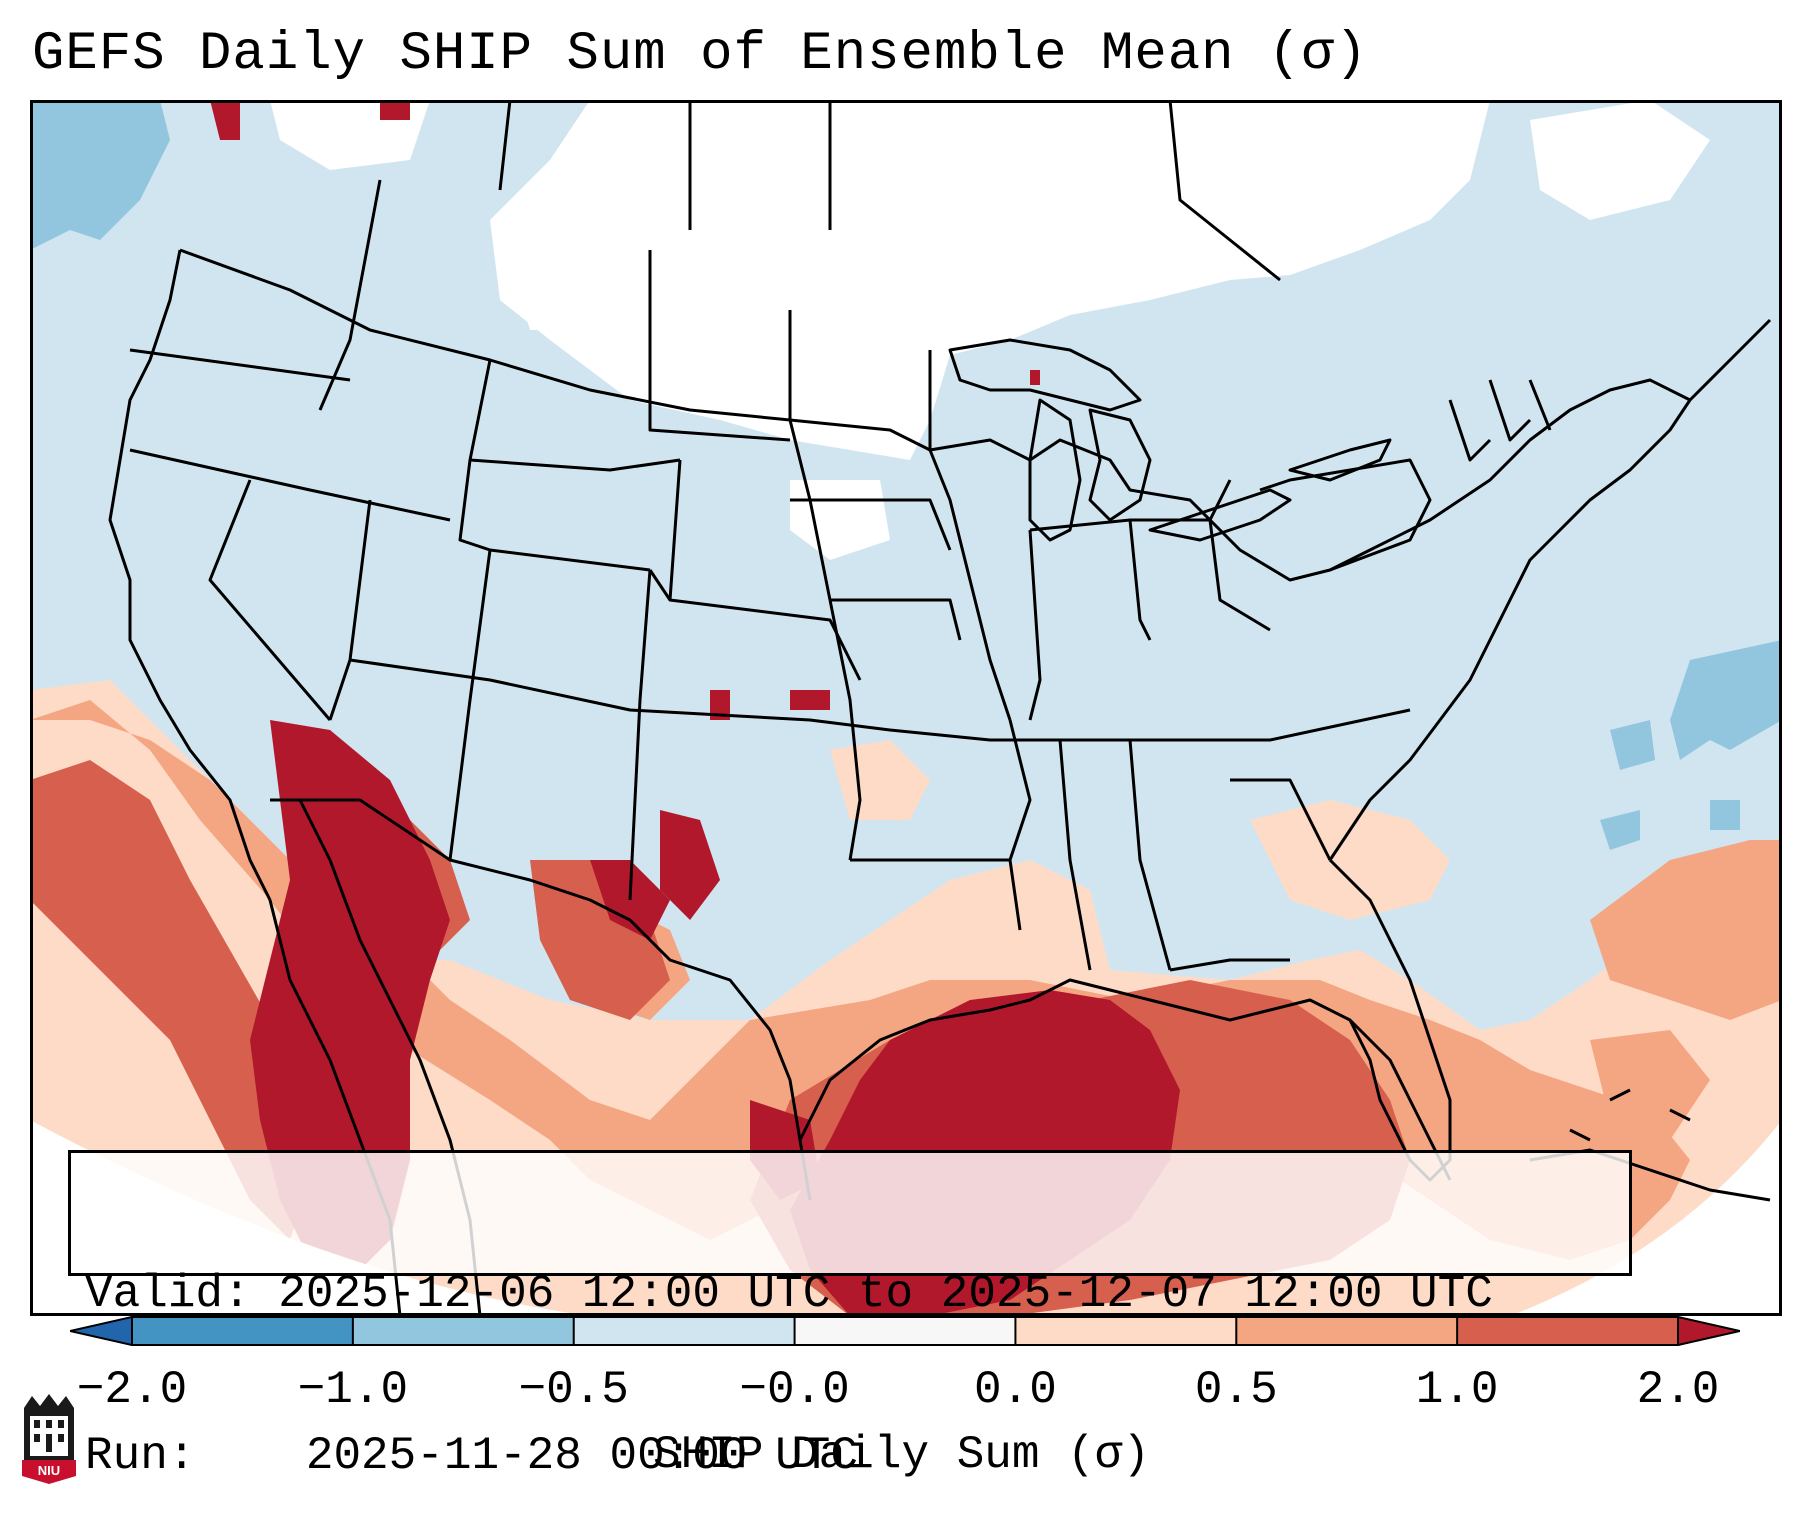 This screenshot has height=1537, width=1803. Describe the element at coordinates (901, 1455) in the screenshot. I see `colorbar-label: SHIP Daily Sum (σ)` at that location.